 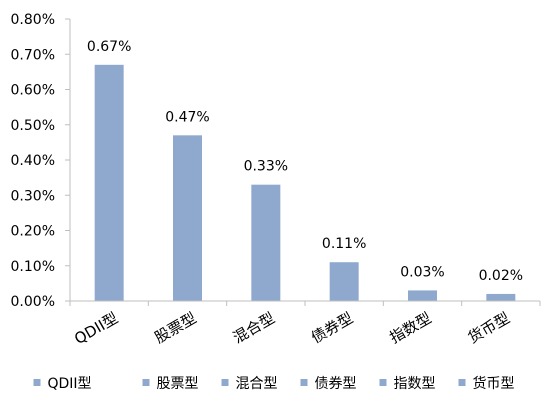 What do you see at coordinates (336, 384) in the screenshot?
I see `legend-label: 债券型` at bounding box center [336, 384].